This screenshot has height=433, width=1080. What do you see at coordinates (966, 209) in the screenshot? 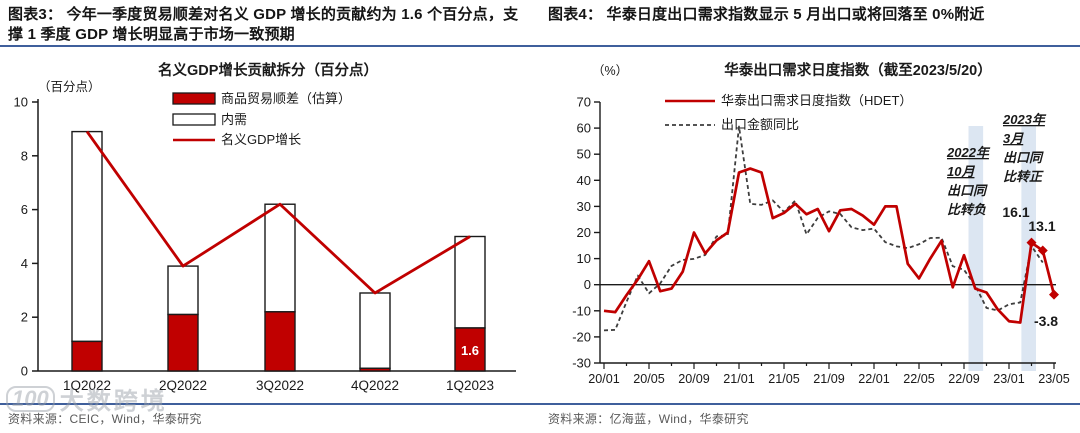
I see `annotation-text: 比转负` at bounding box center [966, 209].